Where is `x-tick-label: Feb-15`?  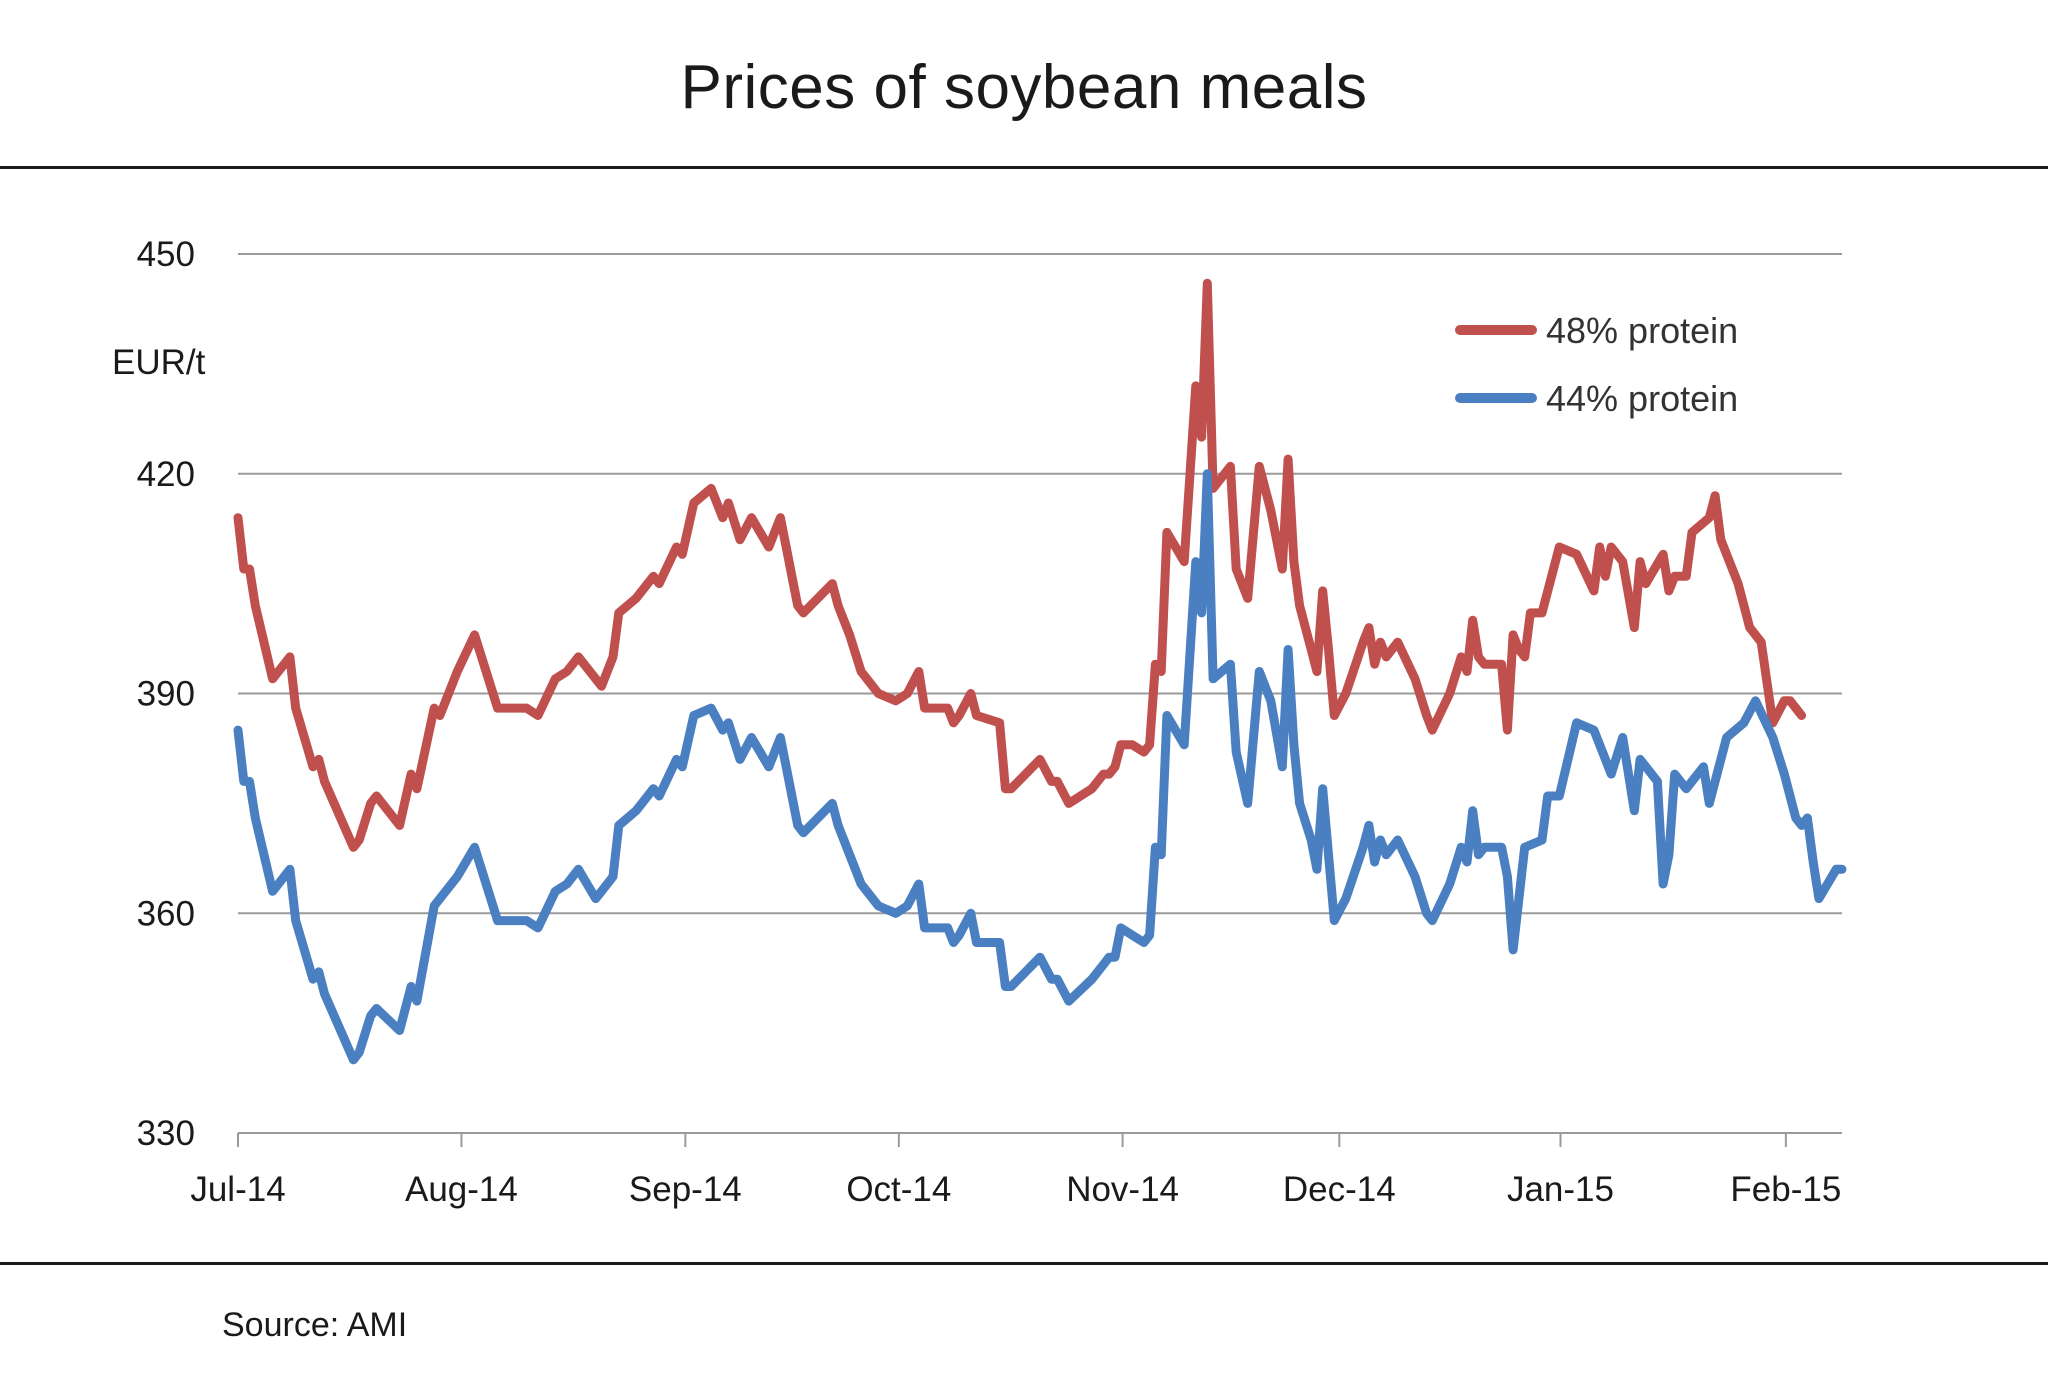
x-tick-label: Feb-15 is located at coordinates (1785, 1189).